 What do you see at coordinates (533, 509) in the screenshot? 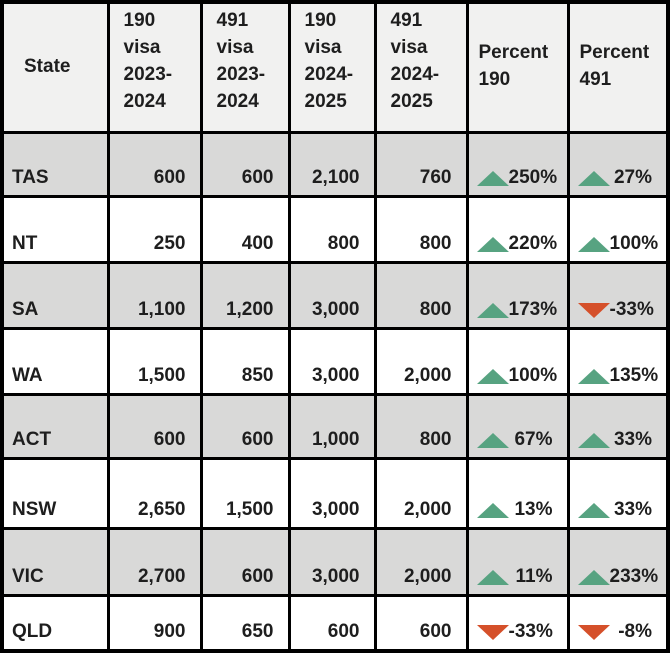
I see `percent-value: 13%` at bounding box center [533, 509].